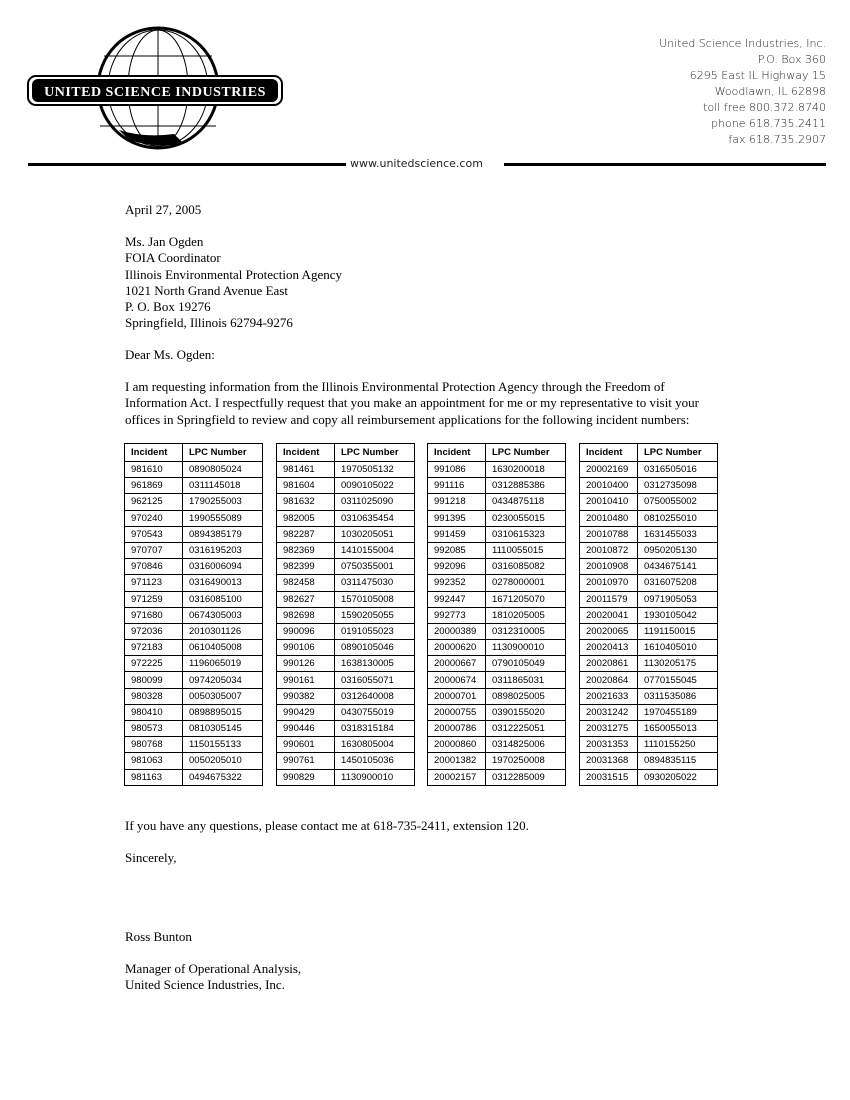  What do you see at coordinates (305, 534) in the screenshot?
I see `incident-cell: 982287` at bounding box center [305, 534].